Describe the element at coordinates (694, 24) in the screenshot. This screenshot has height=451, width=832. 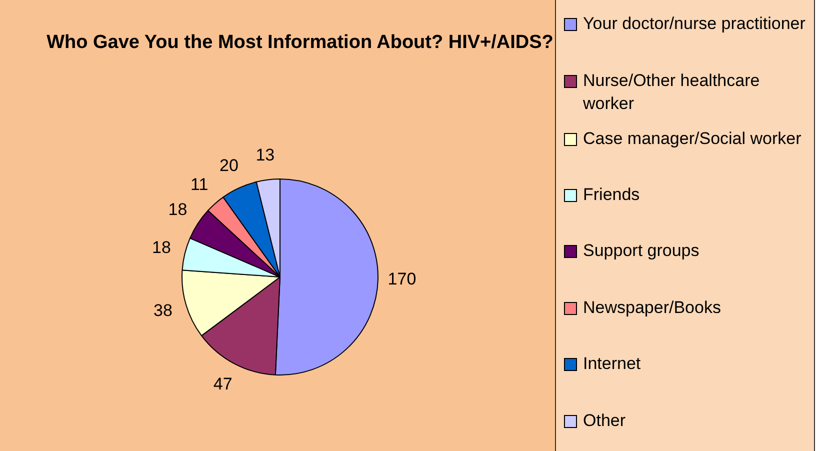
I see `legend-label: Your doctor/nurse practitioner` at that location.